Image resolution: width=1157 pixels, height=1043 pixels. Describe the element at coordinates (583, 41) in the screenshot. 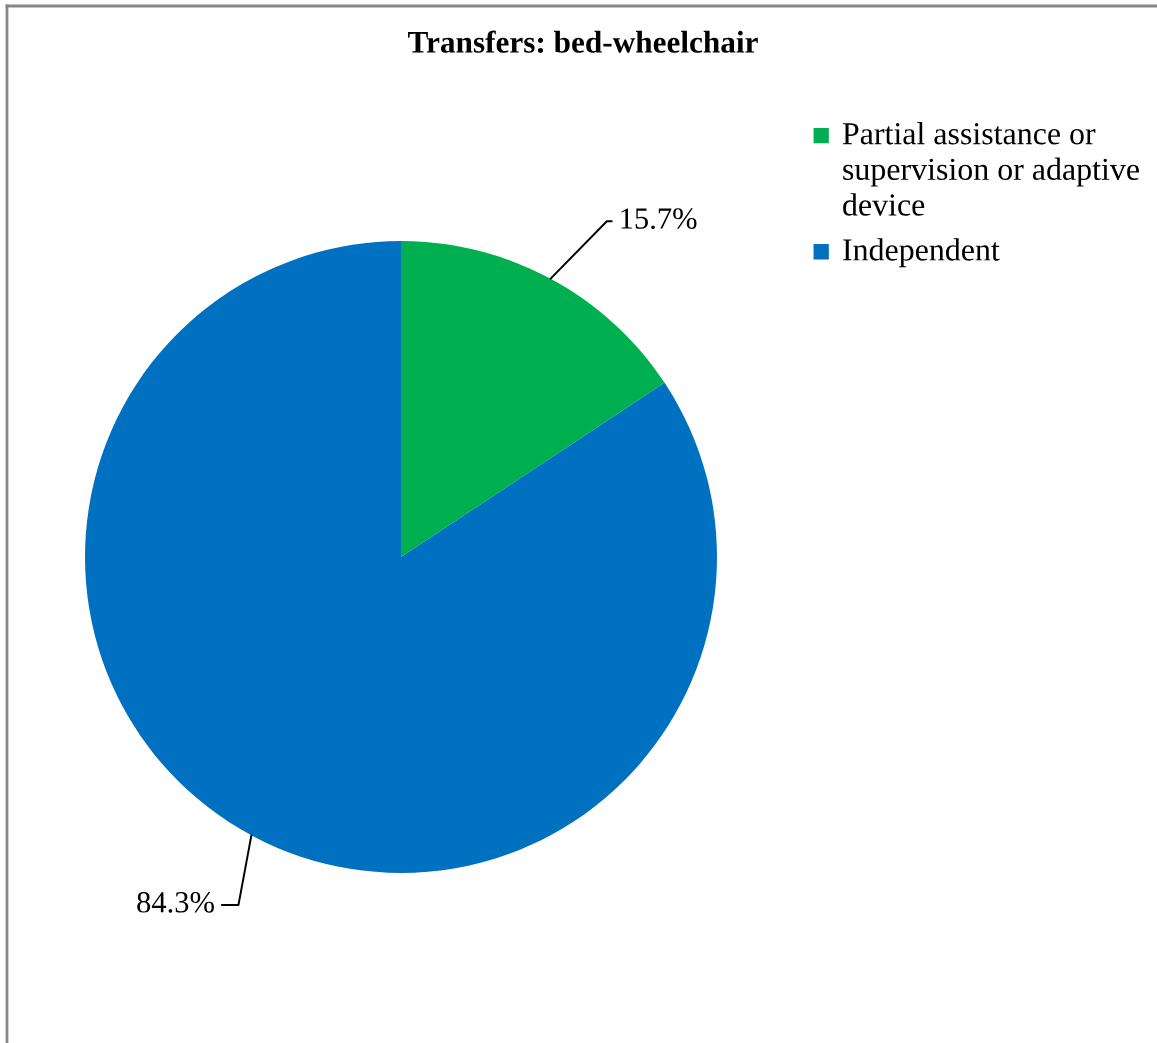

I see `chart-title: Transfers: bed-wheelchair` at that location.